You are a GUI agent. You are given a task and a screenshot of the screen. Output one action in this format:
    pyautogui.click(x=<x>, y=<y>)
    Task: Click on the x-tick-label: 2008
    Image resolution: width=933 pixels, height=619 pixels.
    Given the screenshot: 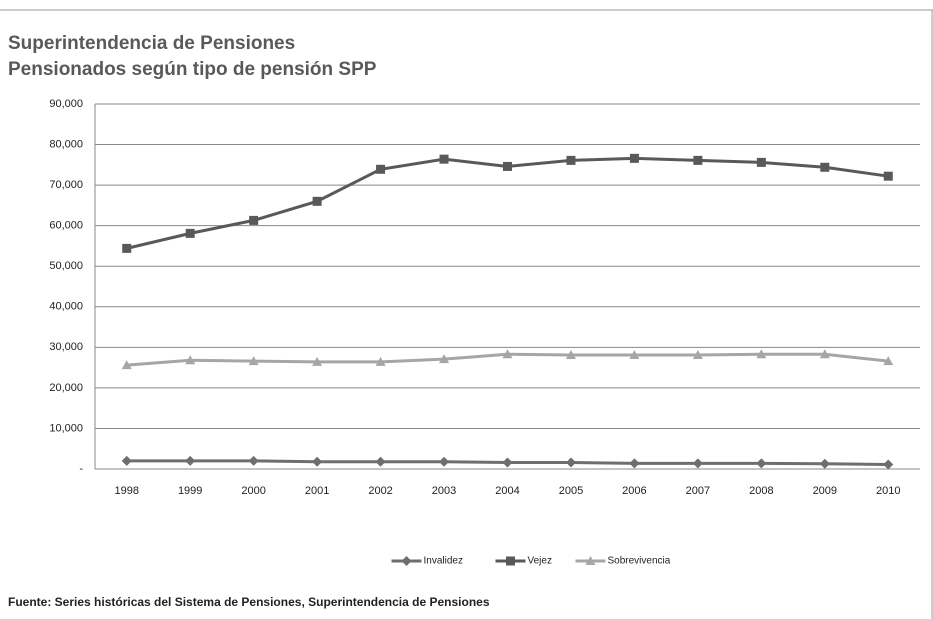 What is the action you would take?
    pyautogui.click(x=761, y=491)
    